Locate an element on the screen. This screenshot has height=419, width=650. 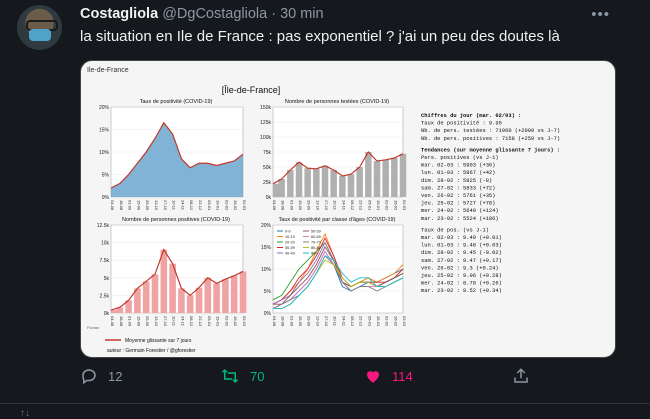
handle: @DgCostagliola is located at coordinates (215, 14).